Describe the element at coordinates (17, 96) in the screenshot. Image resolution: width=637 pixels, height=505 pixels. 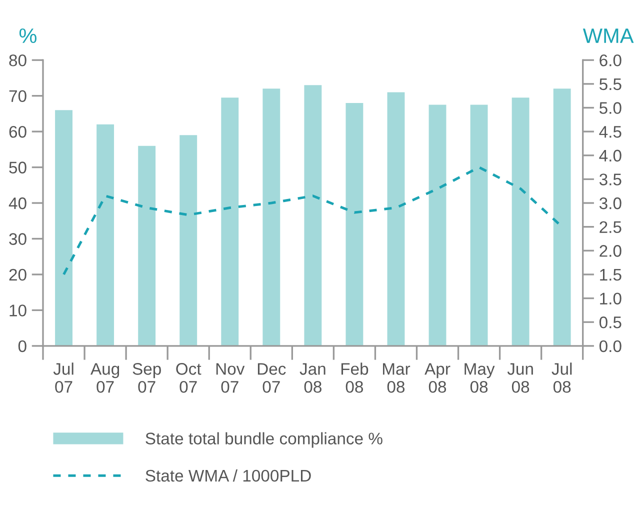
I see `y-tick-label: 70` at that location.